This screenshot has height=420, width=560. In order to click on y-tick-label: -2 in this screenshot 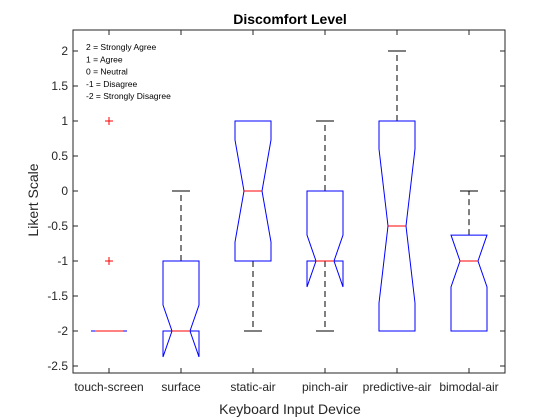, I will do `click(62, 331)`.